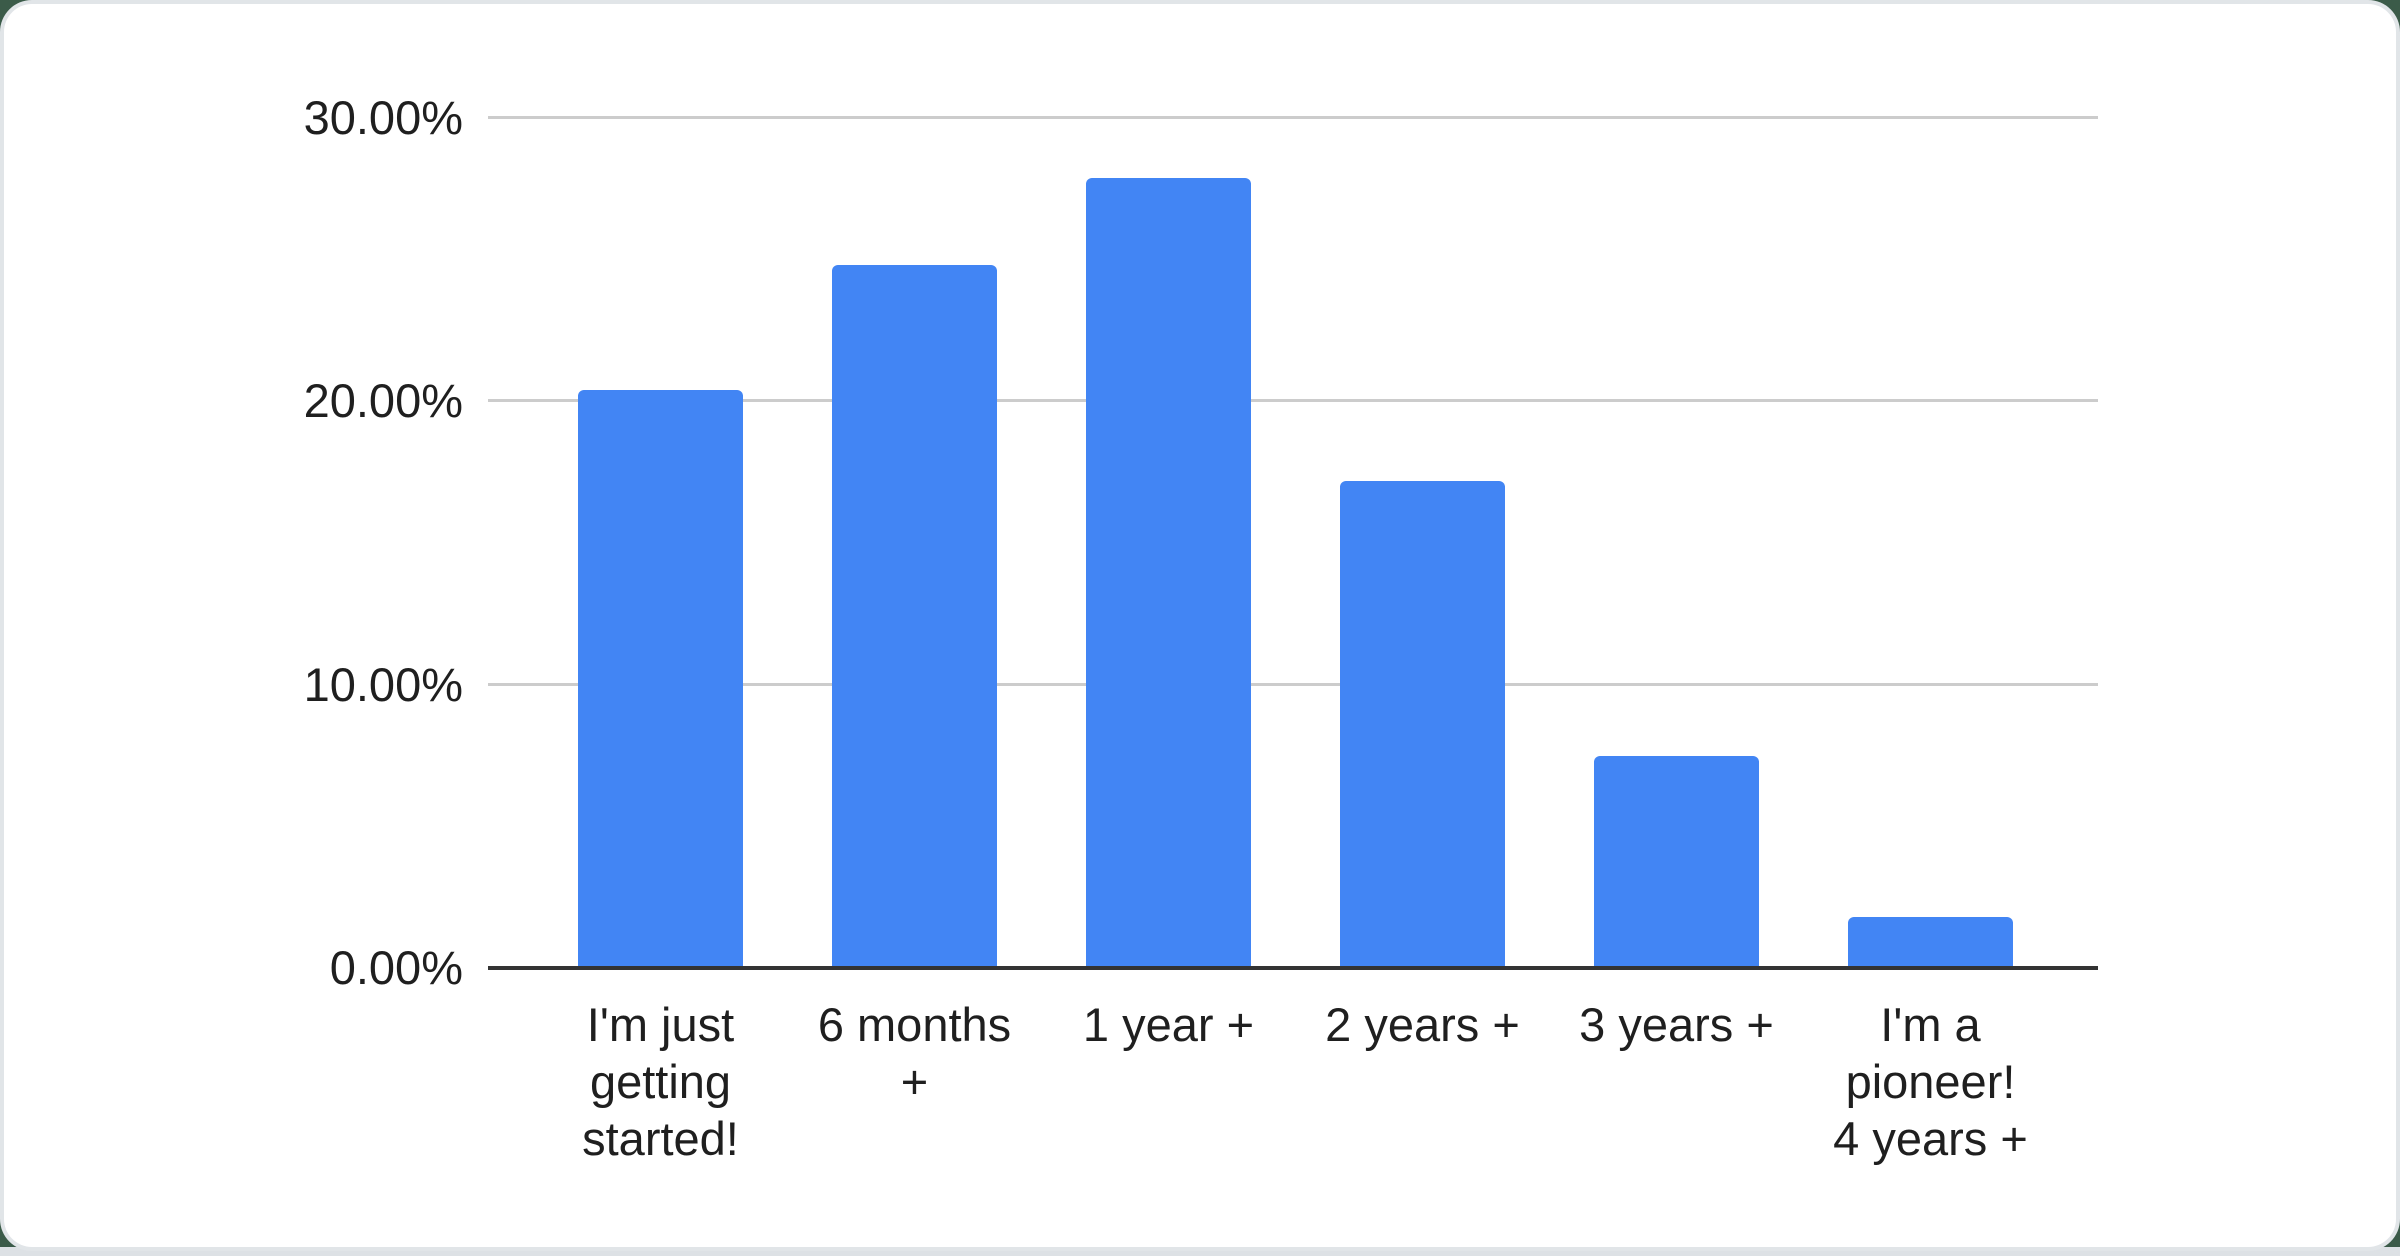 The width and height of the screenshot is (2400, 1256). Describe the element at coordinates (660, 1024) in the screenshot. I see `x-axis-label-line: I'm just` at that location.